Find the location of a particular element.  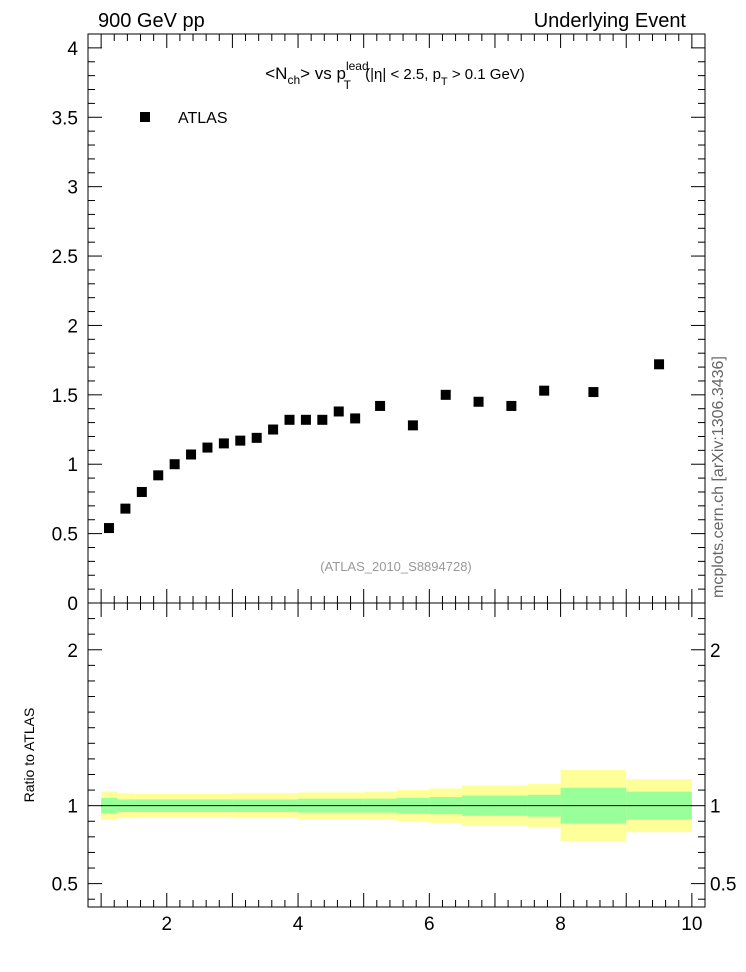

header-right: Underlying Event is located at coordinates (610, 21).